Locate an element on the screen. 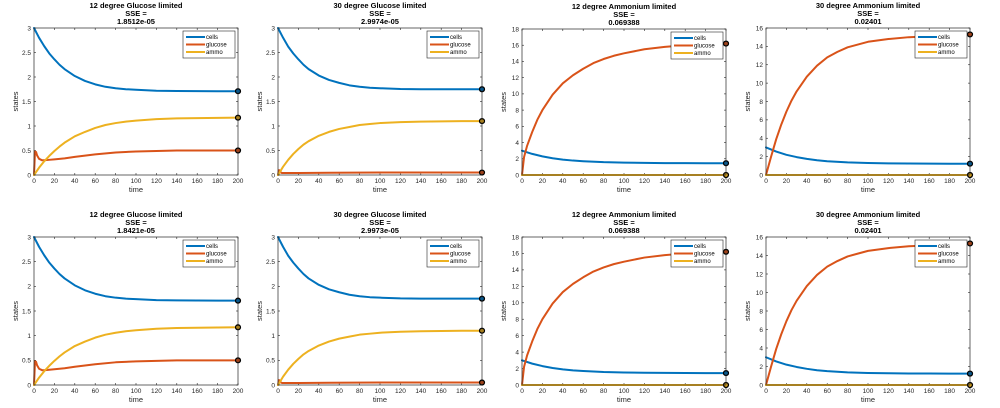 This screenshot has height=408, width=1000. y-tick-label: 1.5 is located at coordinates (26, 102).